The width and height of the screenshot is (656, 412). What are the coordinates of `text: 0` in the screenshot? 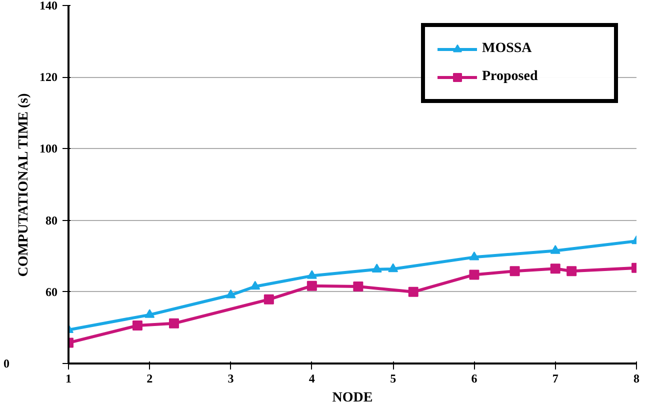 It's located at (7, 363).